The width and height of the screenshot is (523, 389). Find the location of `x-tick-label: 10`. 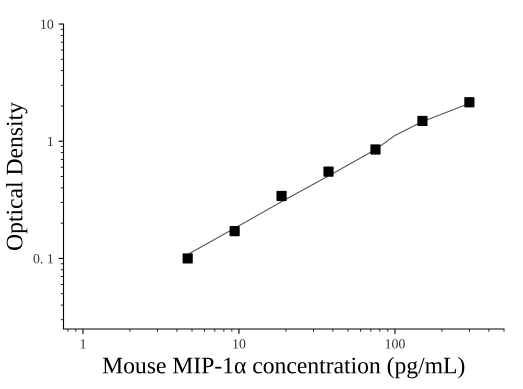

x-tick-label: 10 is located at coordinates (239, 343).